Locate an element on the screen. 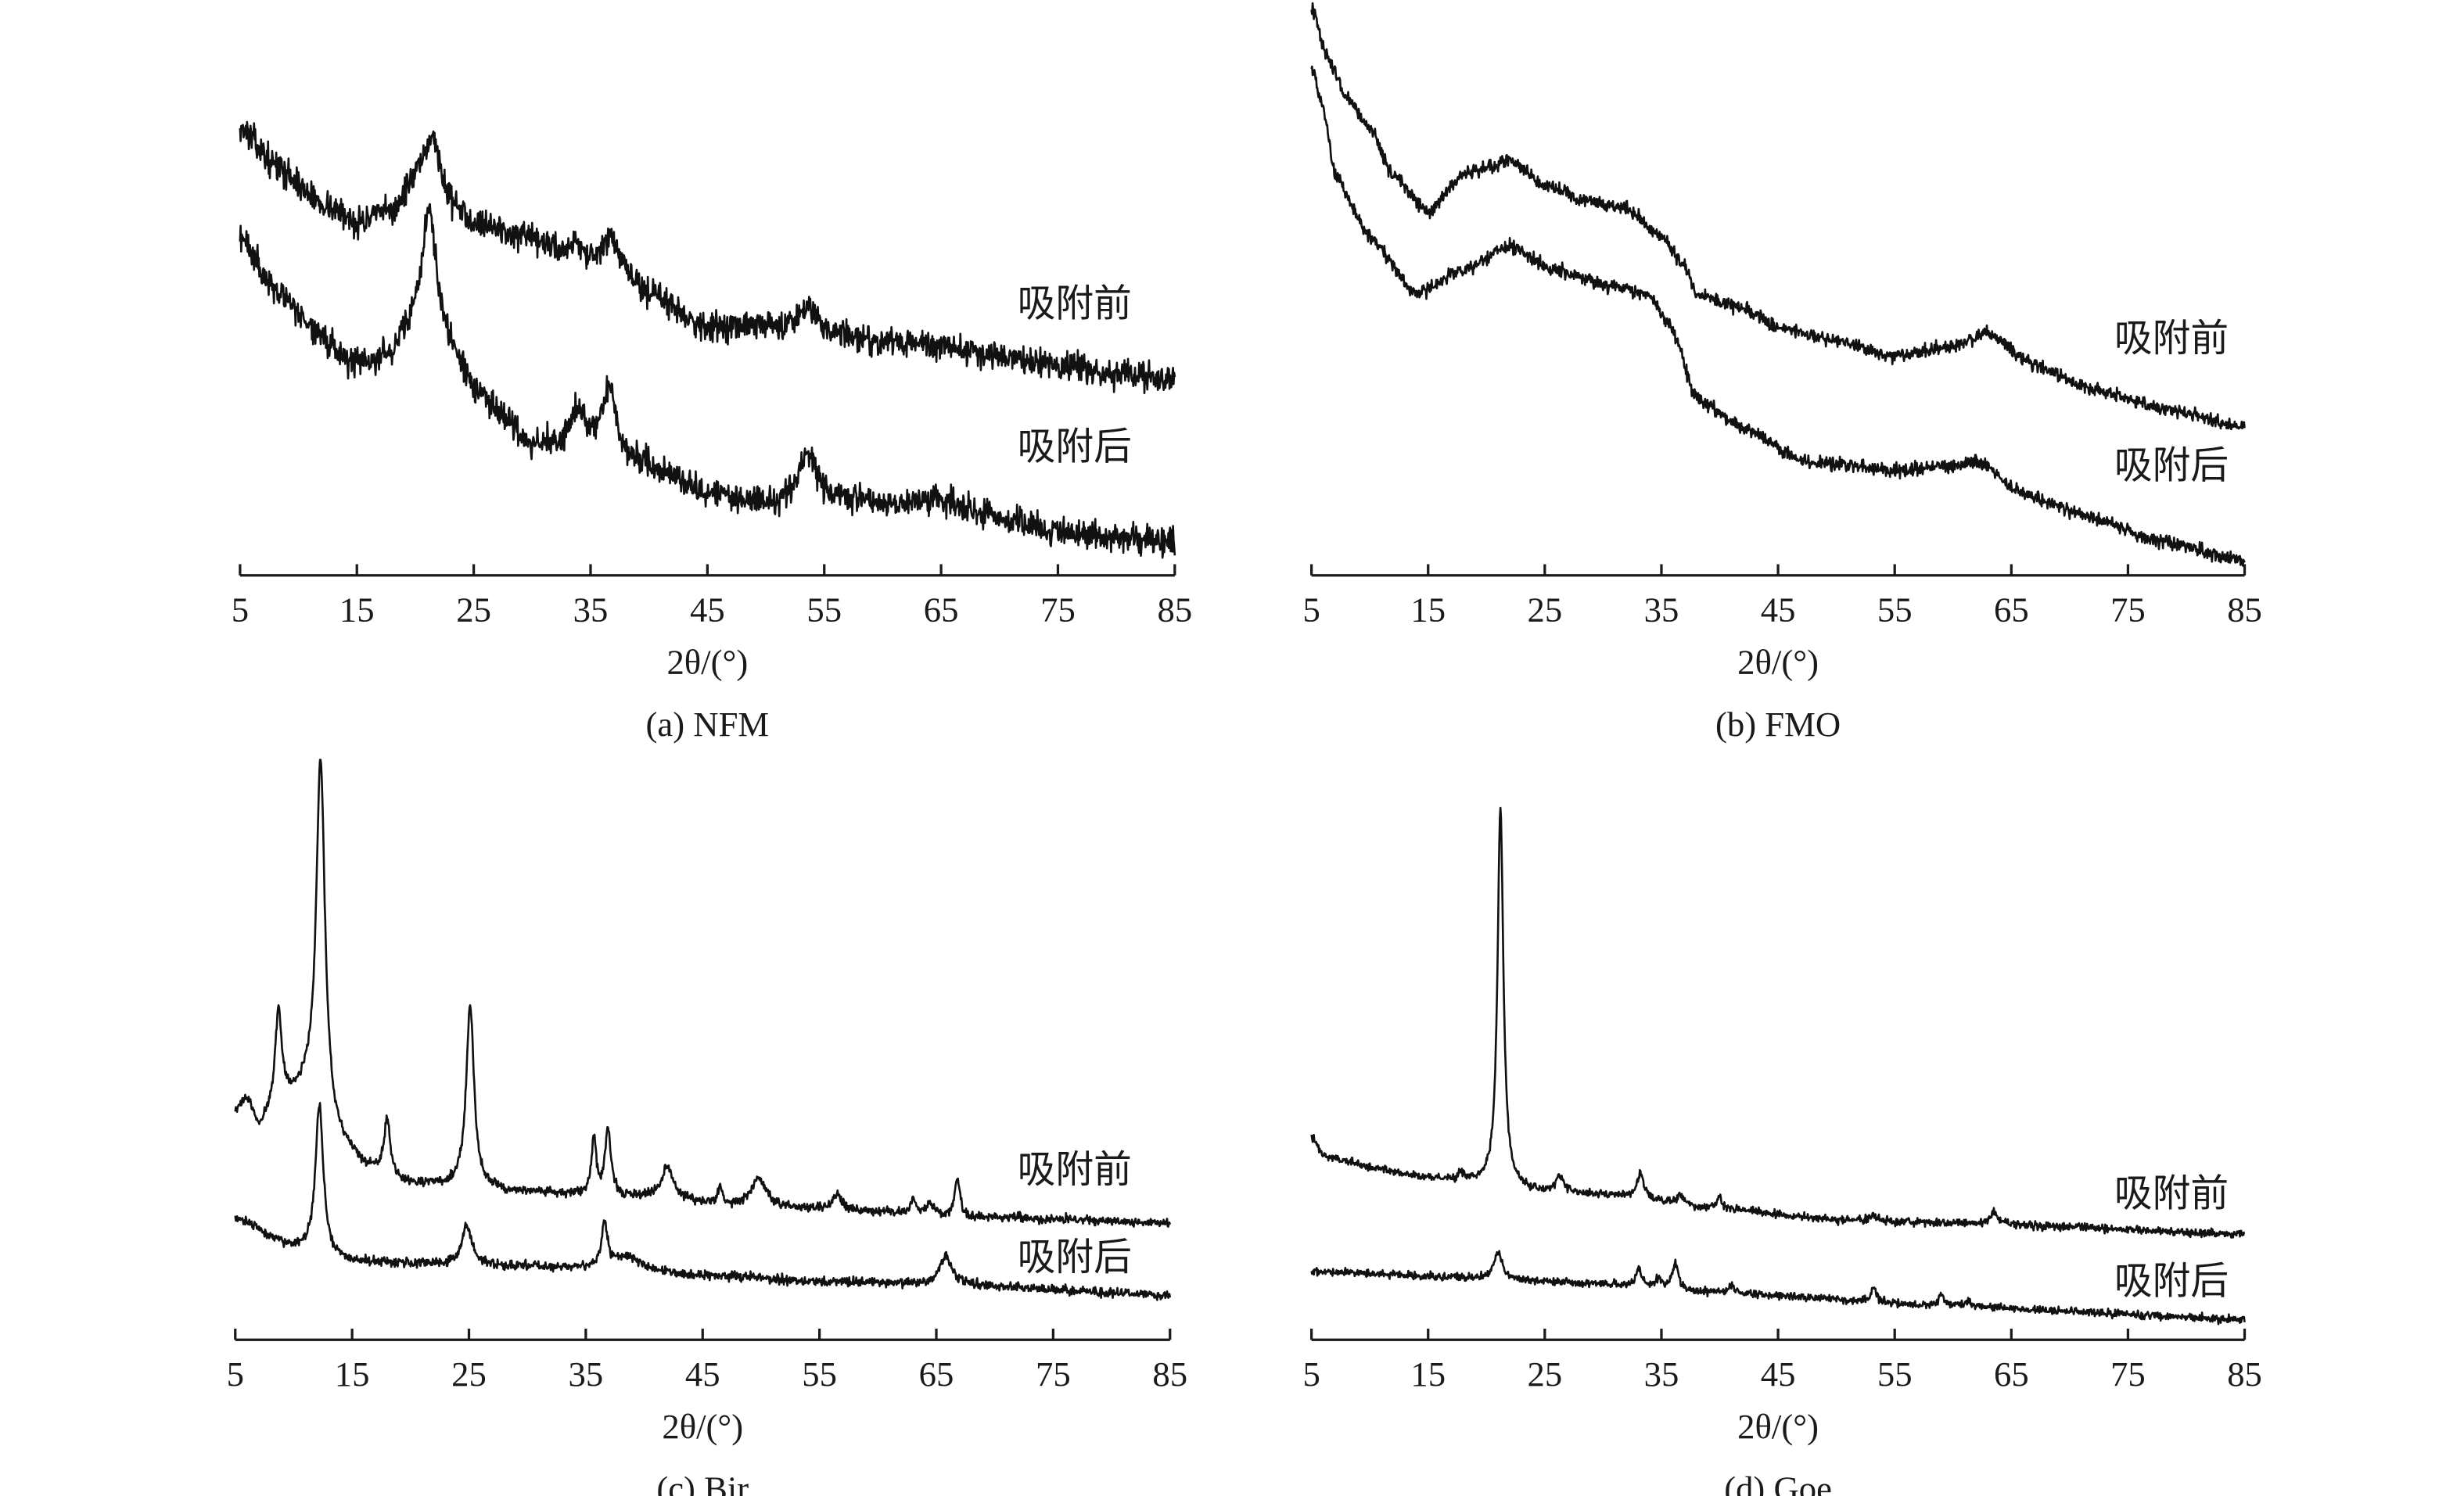  panel-caption: (d) Goe is located at coordinates (1778, 1483).